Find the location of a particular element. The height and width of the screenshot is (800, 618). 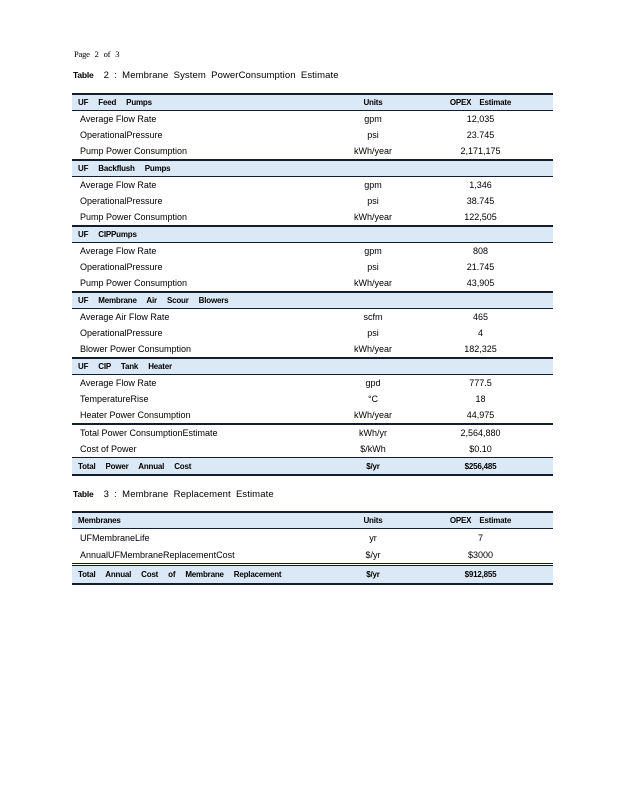

cell-units: $/kWh is located at coordinates (373, 449).